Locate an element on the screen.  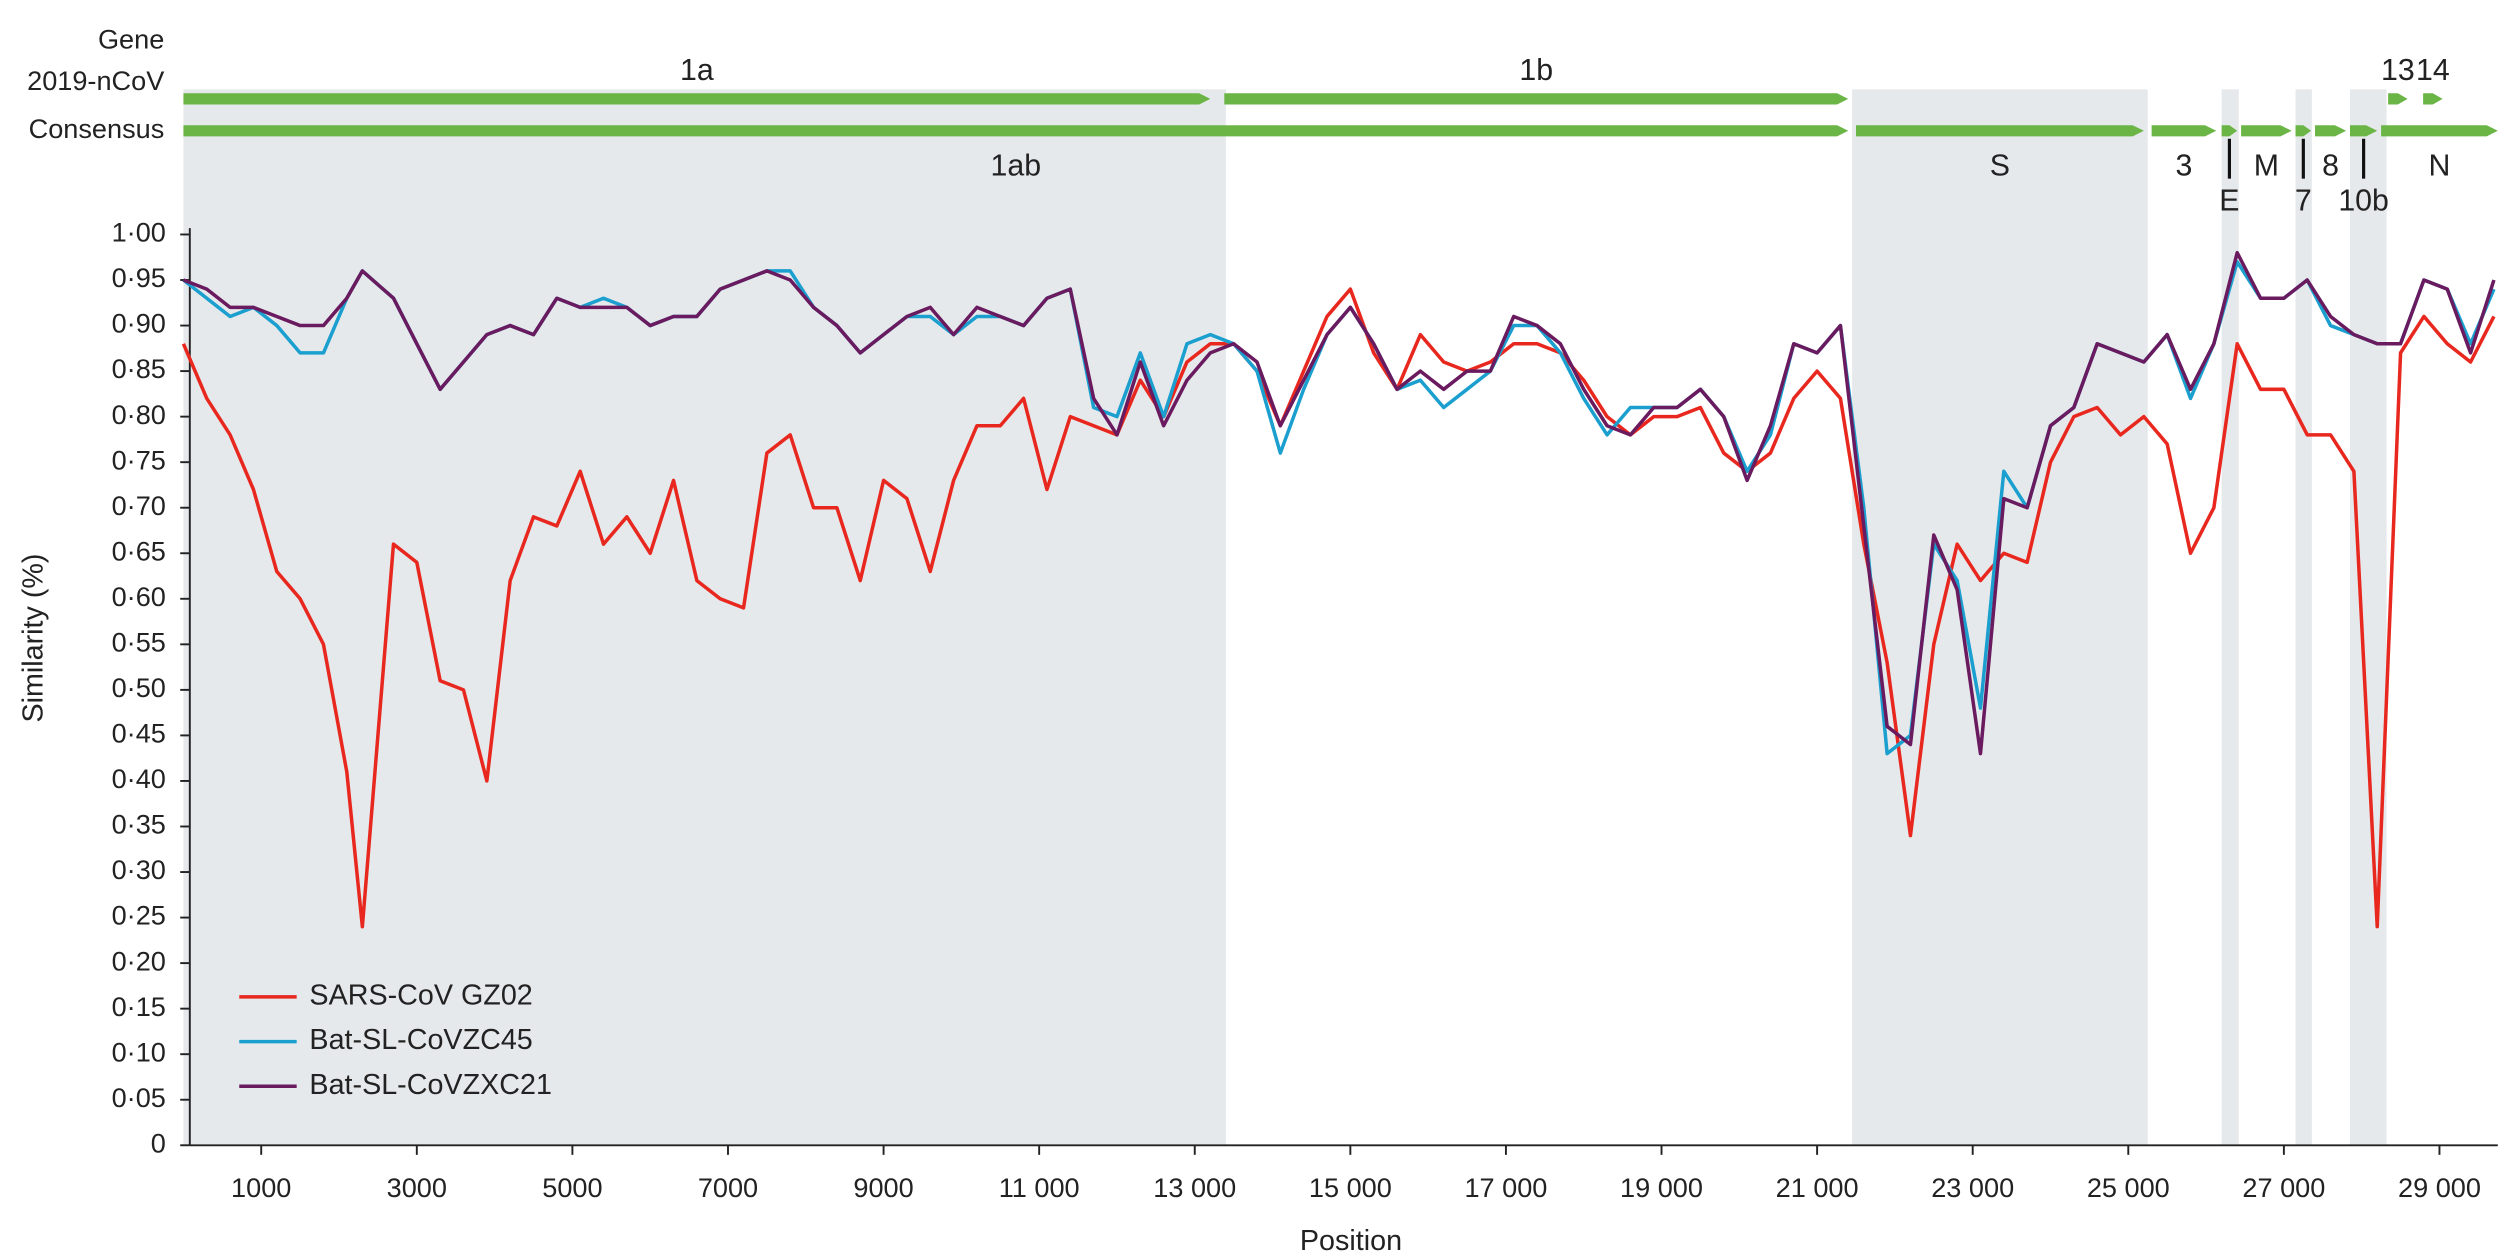
legend-label: Bat-SL-CoVZC45 is located at coordinates (420, 1040).